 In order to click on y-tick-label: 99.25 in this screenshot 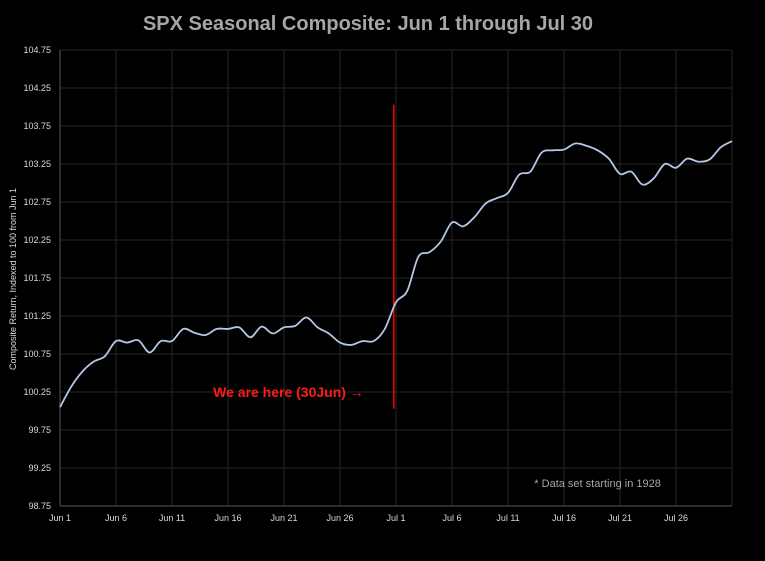, I will do `click(39, 468)`.